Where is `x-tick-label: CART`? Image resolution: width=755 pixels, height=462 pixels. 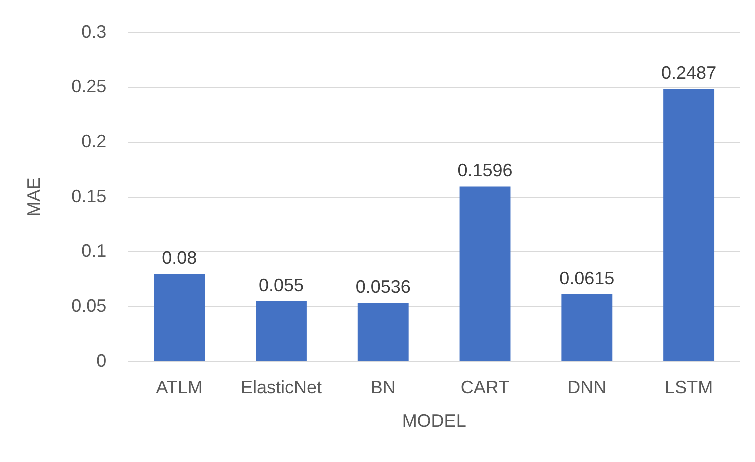
x-tick-label: CART is located at coordinates (485, 388).